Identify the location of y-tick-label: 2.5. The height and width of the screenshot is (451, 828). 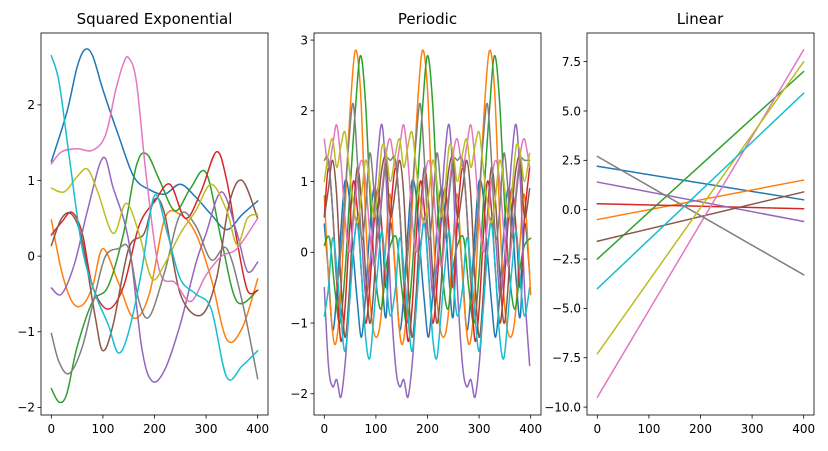
(571, 161).